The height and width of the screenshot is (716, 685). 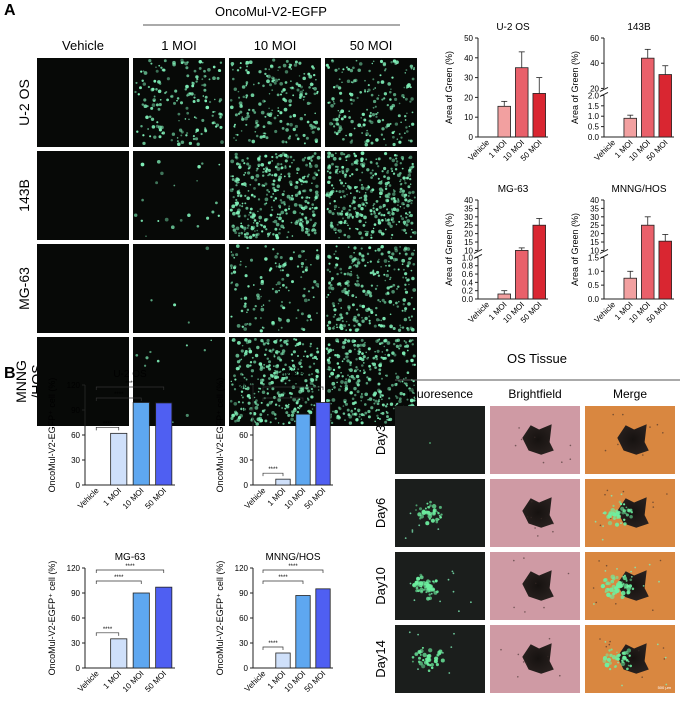 What do you see at coordinates (440, 513) in the screenshot?
I see `tissue-image-r1-c0` at bounding box center [440, 513].